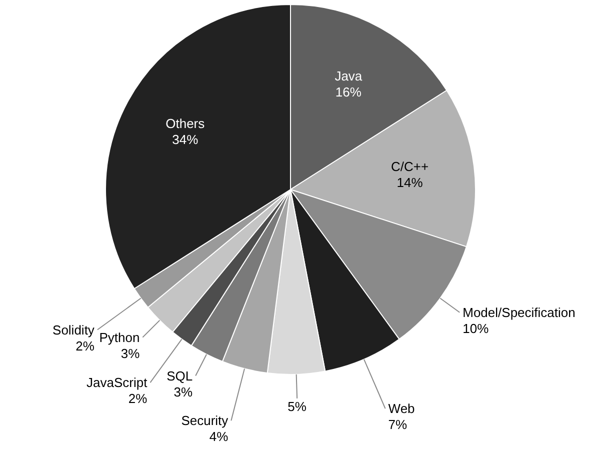 This screenshot has height=461, width=613. What do you see at coordinates (179, 376) in the screenshot?
I see `slice-label: SQL` at bounding box center [179, 376].